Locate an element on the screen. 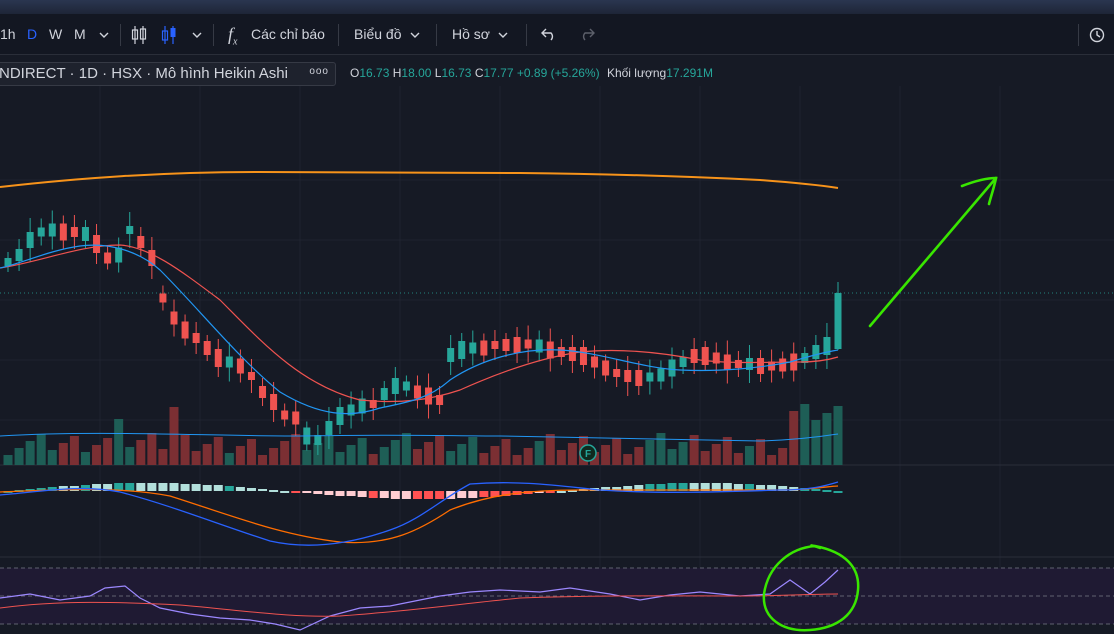 The image size is (1114, 634). undo-icon is located at coordinates (549, 34).